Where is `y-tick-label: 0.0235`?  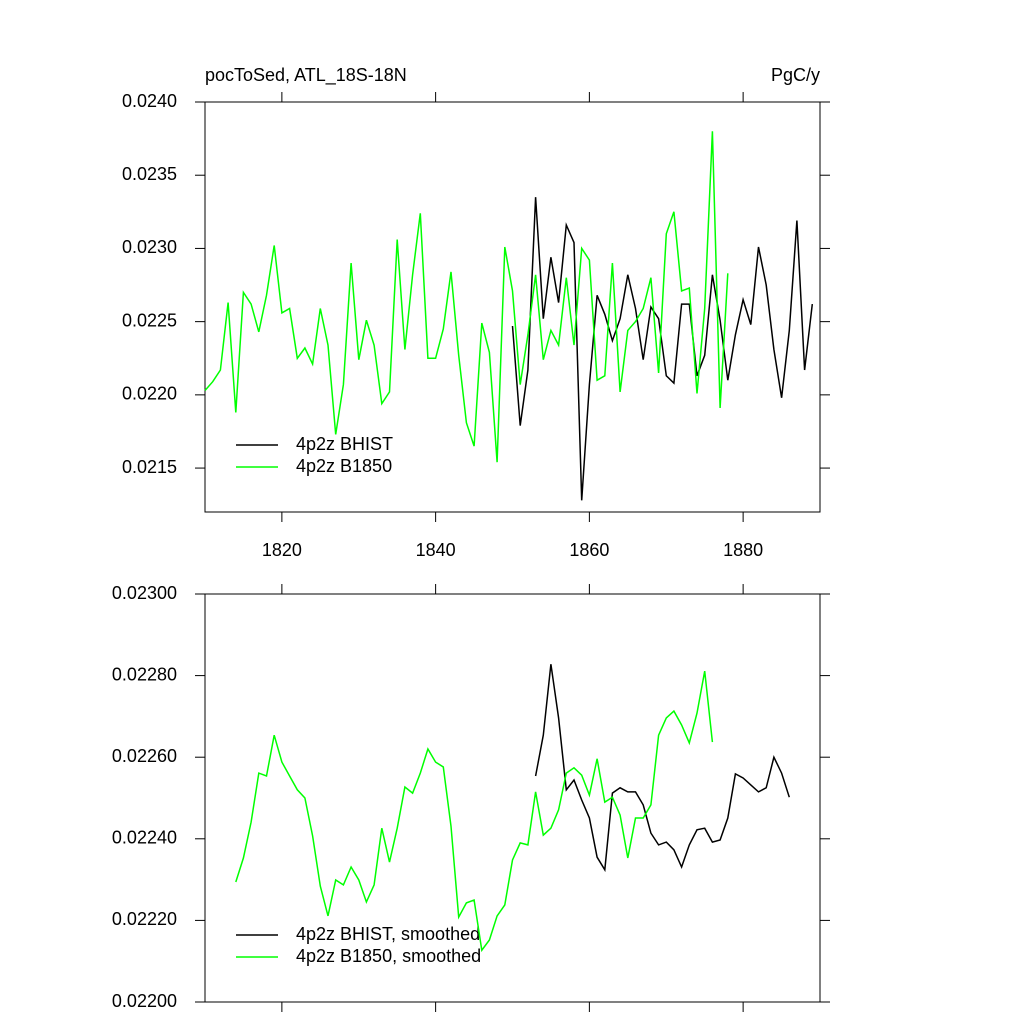 y-tick-label: 0.0235 is located at coordinates (149, 174).